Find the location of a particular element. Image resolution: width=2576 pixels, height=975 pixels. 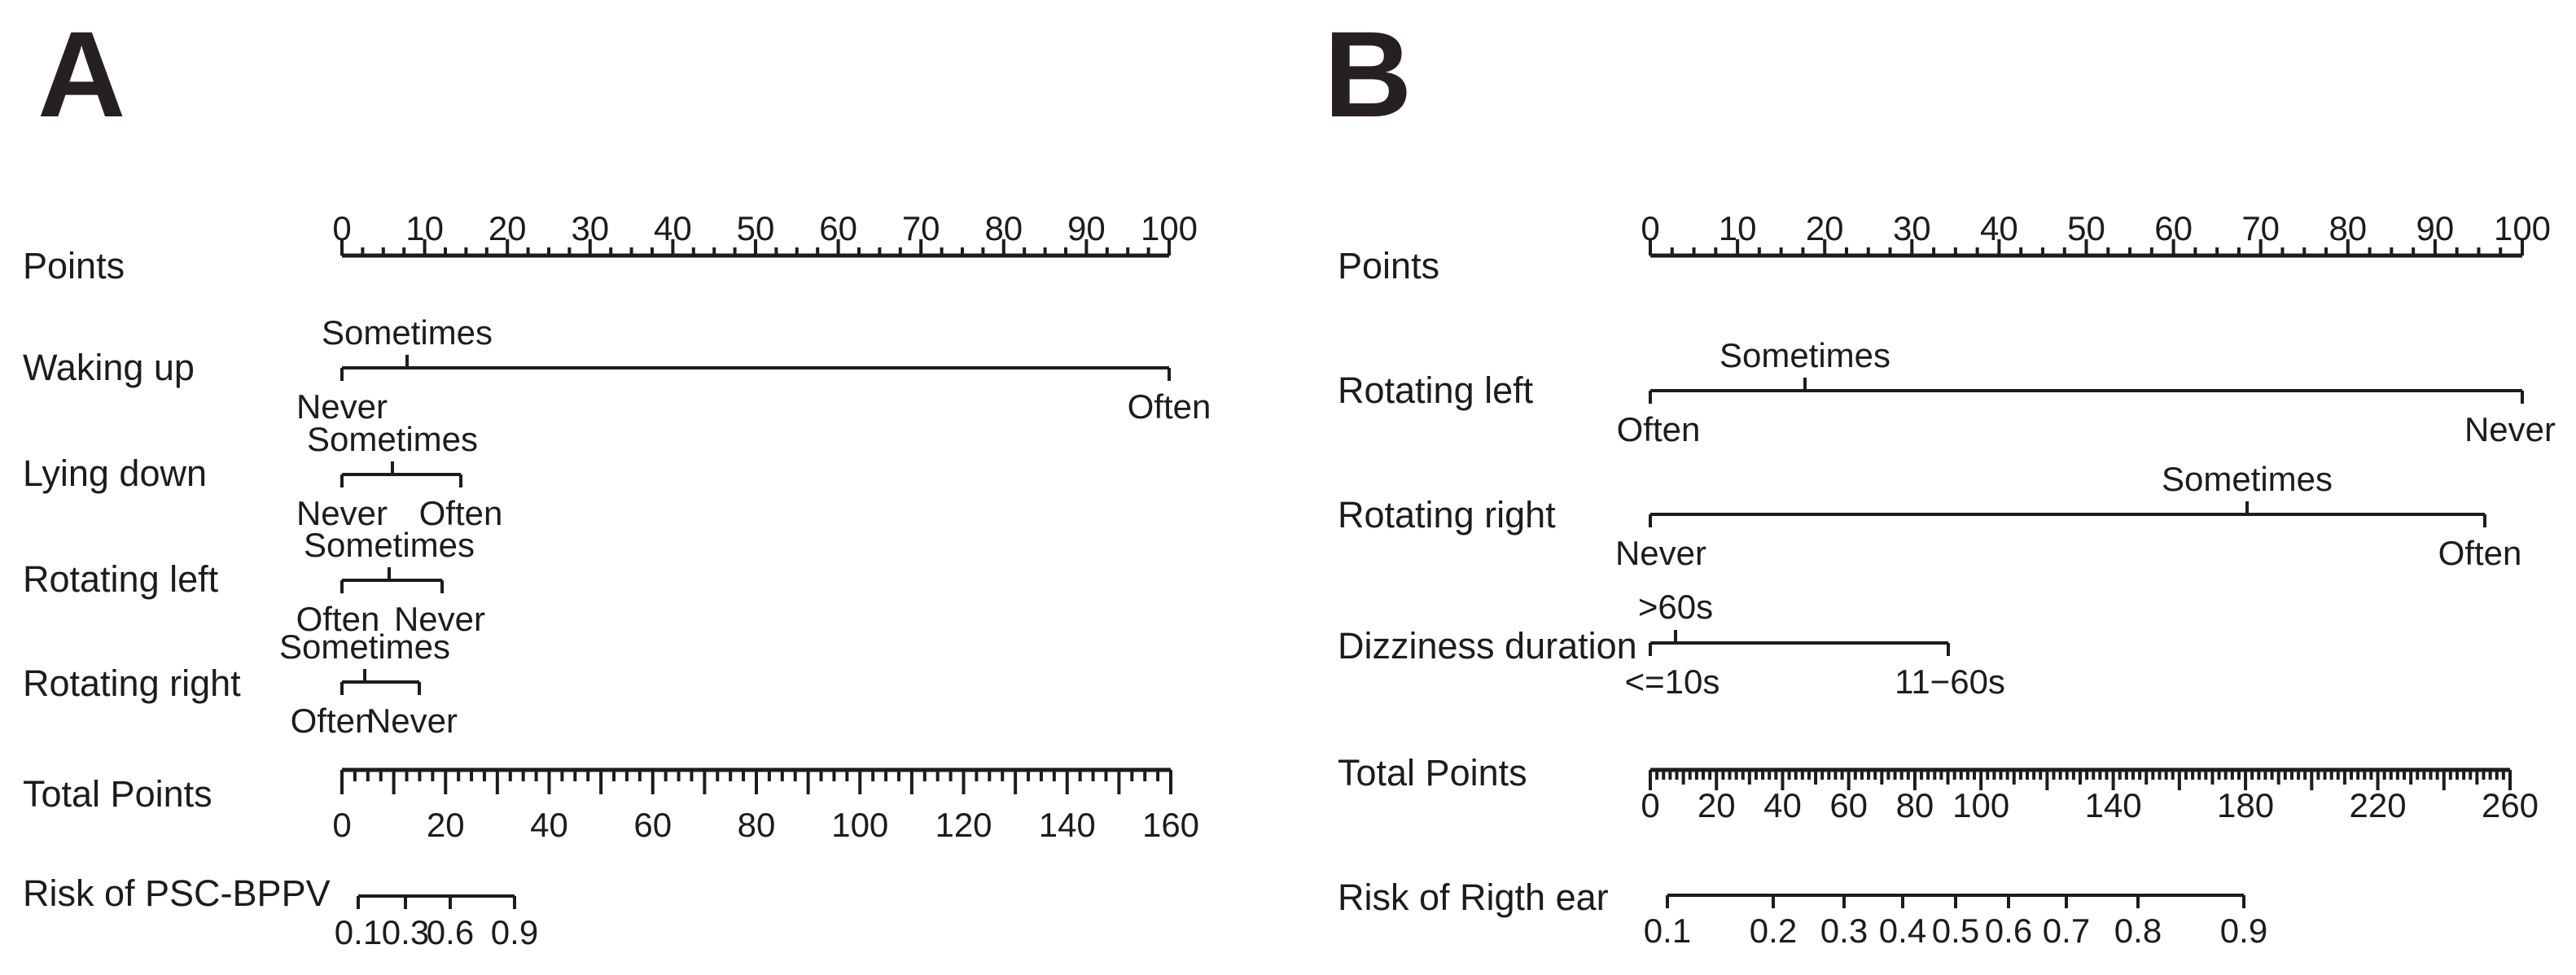

b-points-tick-label-60: 60 is located at coordinates (2173, 228).